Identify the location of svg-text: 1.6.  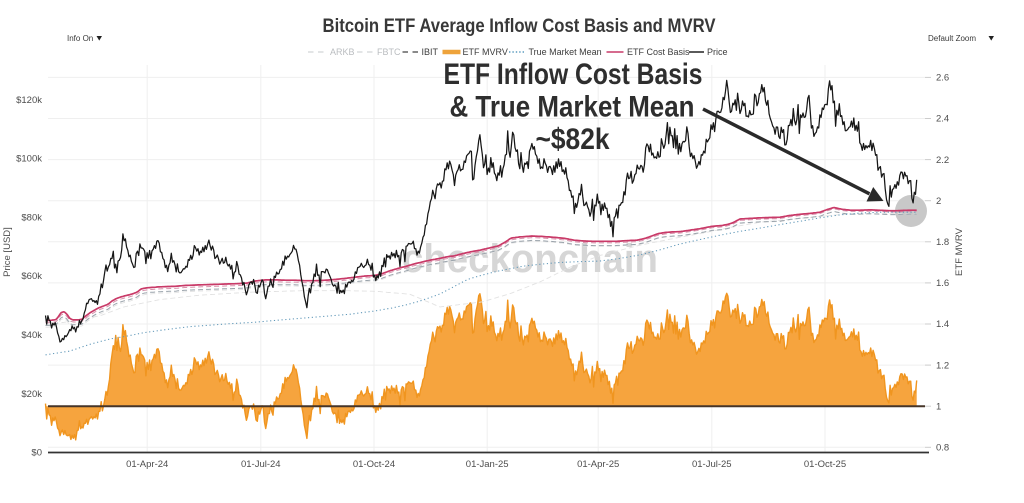
(942, 283).